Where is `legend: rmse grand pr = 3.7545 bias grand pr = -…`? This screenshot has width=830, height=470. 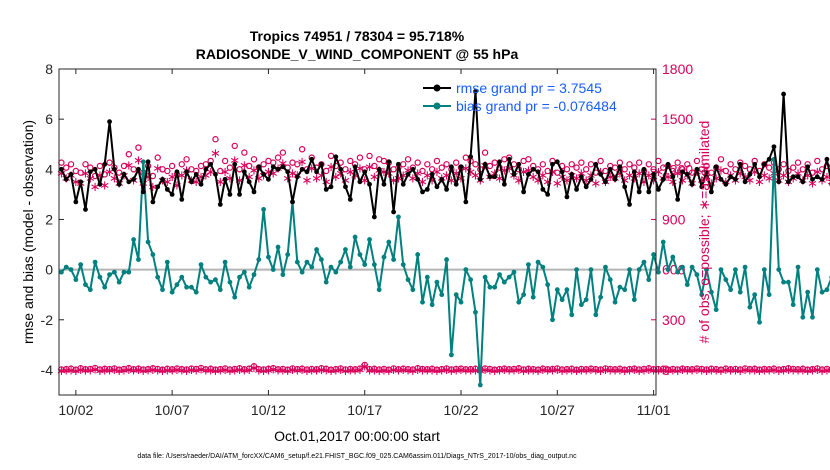
legend: rmse grand pr = 3.7545 bias grand pr = -… is located at coordinates (520, 97).